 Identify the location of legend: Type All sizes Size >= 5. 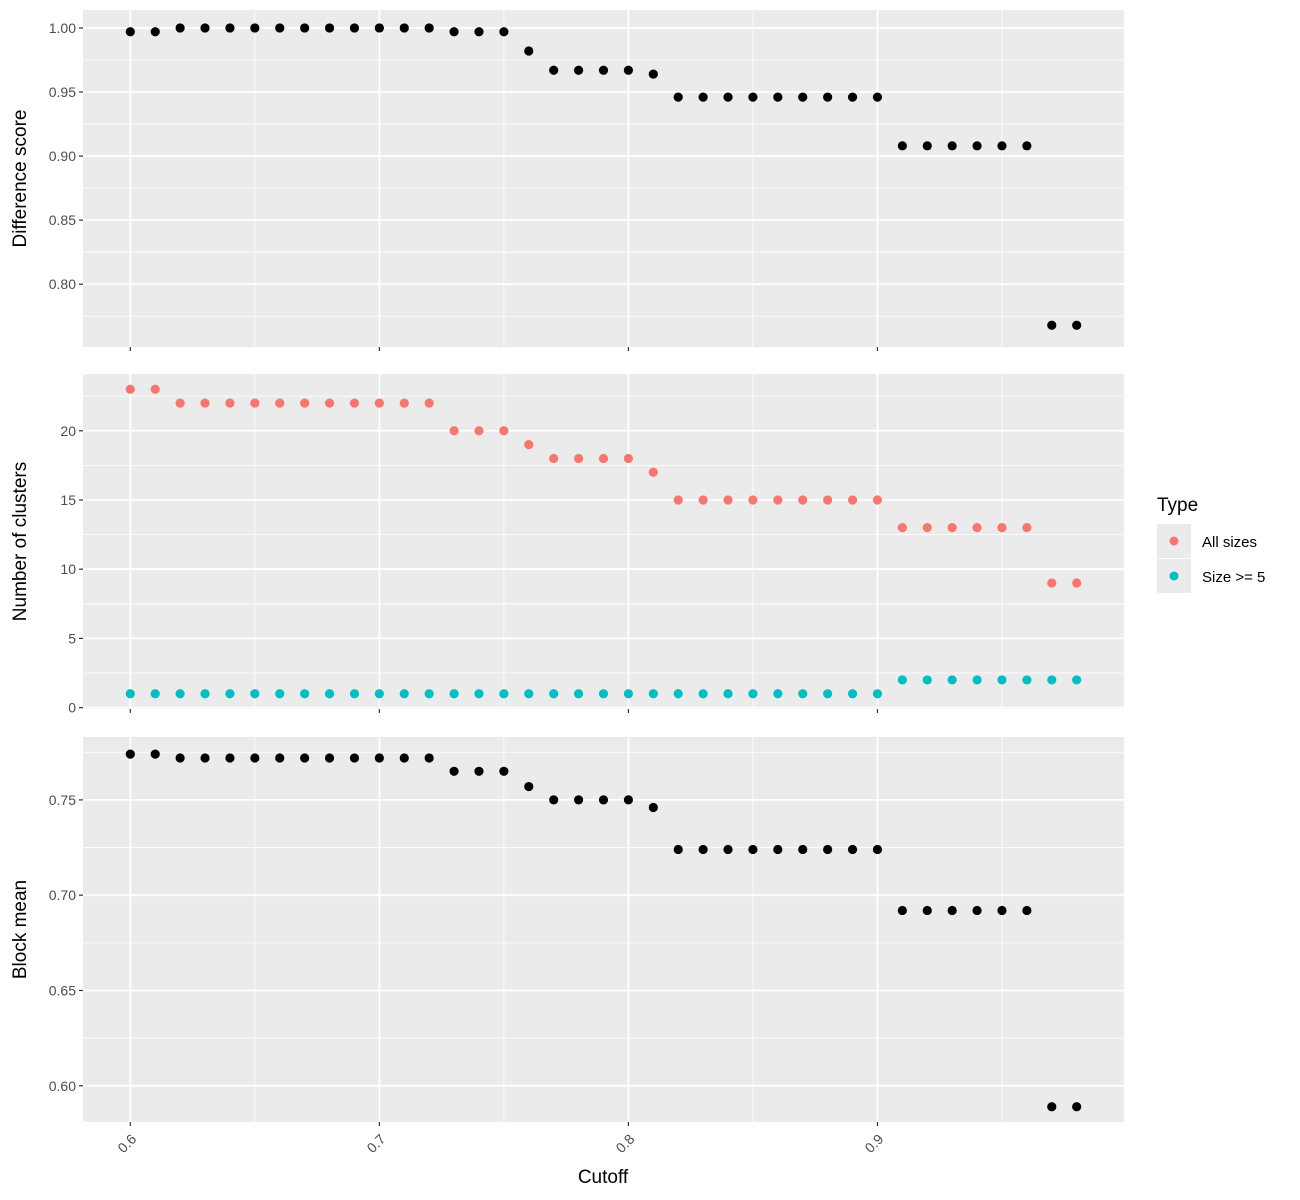
(1211, 544).